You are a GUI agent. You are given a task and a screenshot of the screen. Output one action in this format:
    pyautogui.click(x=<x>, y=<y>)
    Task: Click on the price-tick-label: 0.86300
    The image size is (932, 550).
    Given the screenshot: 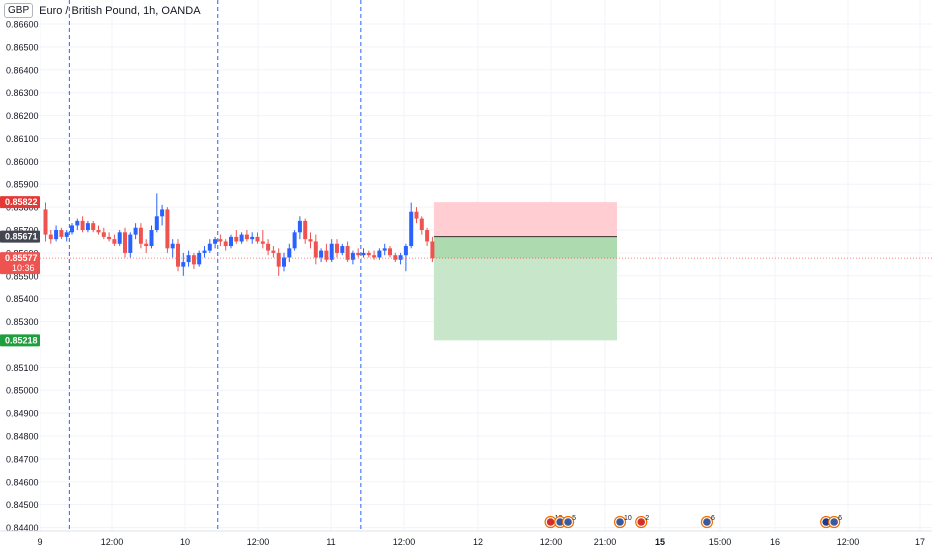 What is the action you would take?
    pyautogui.click(x=22, y=93)
    